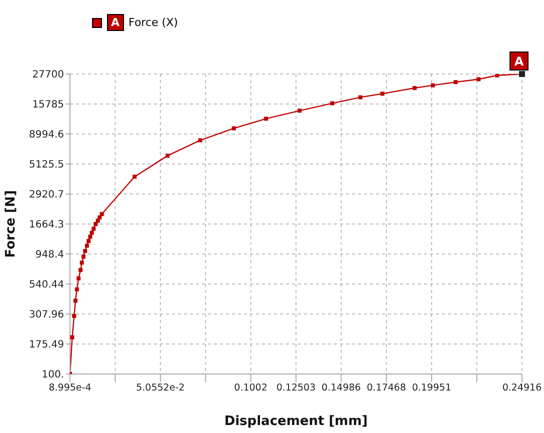 The image size is (544, 433). I want to click on y-axis-title: Force [N], so click(11, 224).